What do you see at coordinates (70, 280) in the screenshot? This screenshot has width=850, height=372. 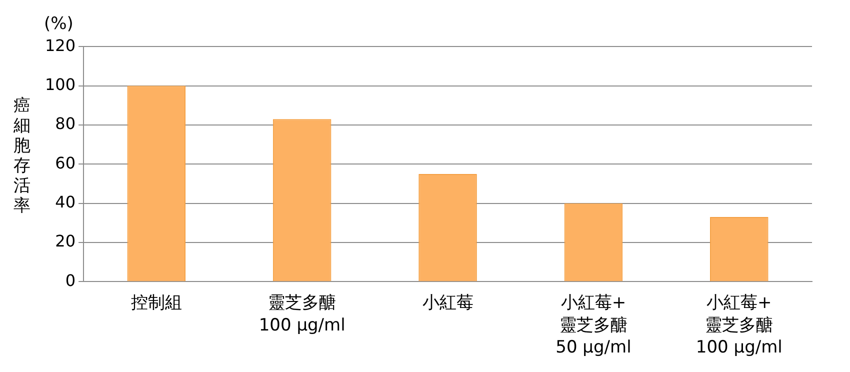 I see `y-tick-label: 0` at bounding box center [70, 280].